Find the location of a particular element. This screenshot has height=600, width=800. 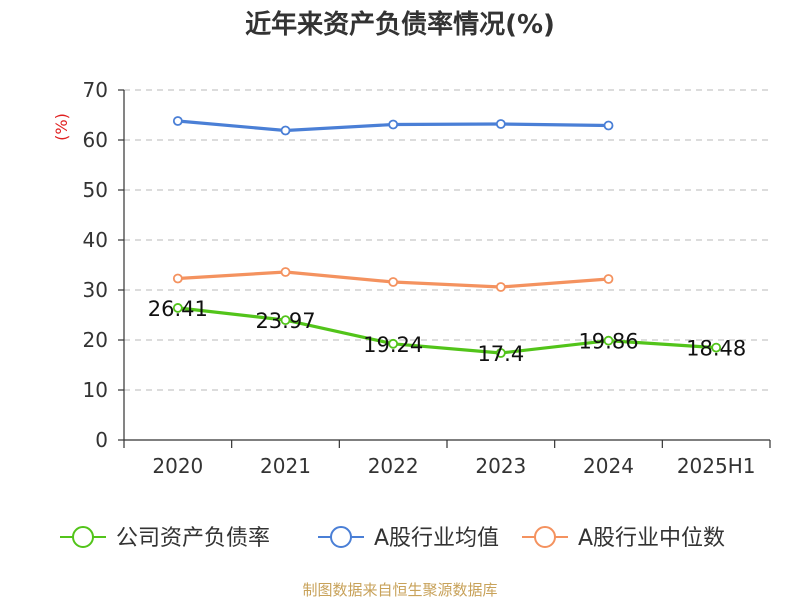

data-label: 18.48 is located at coordinates (716, 349).